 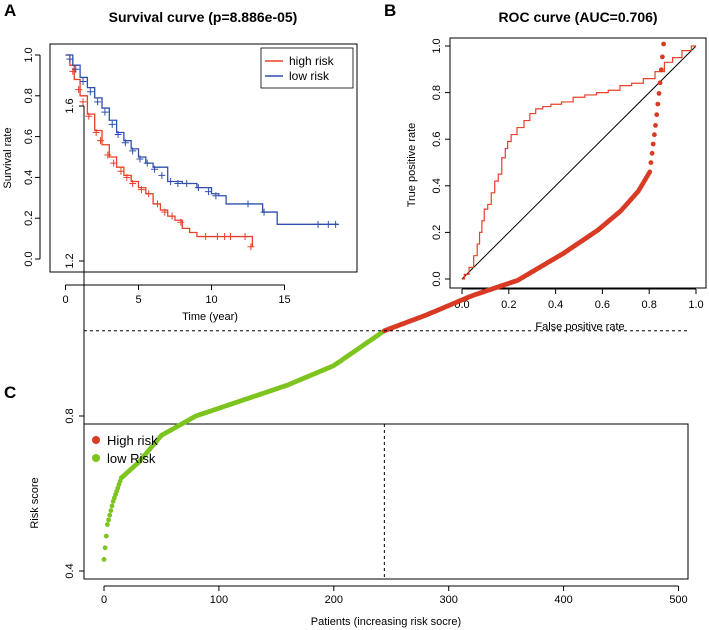 I want to click on roc-chance-line, so click(x=579, y=162).